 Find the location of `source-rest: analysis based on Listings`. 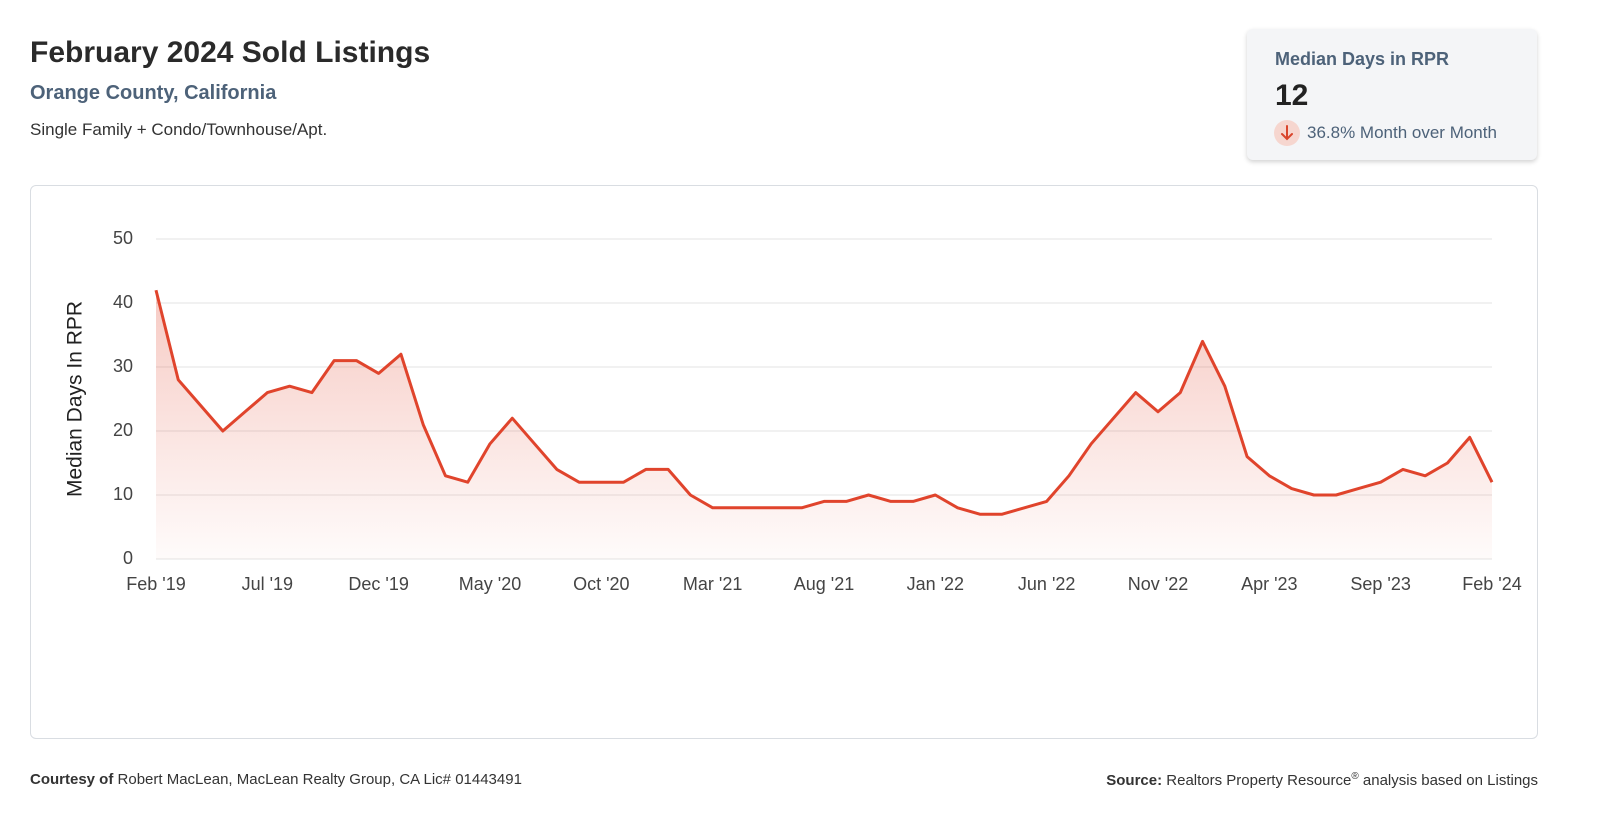

source-rest: analysis based on Listings is located at coordinates (1450, 780).